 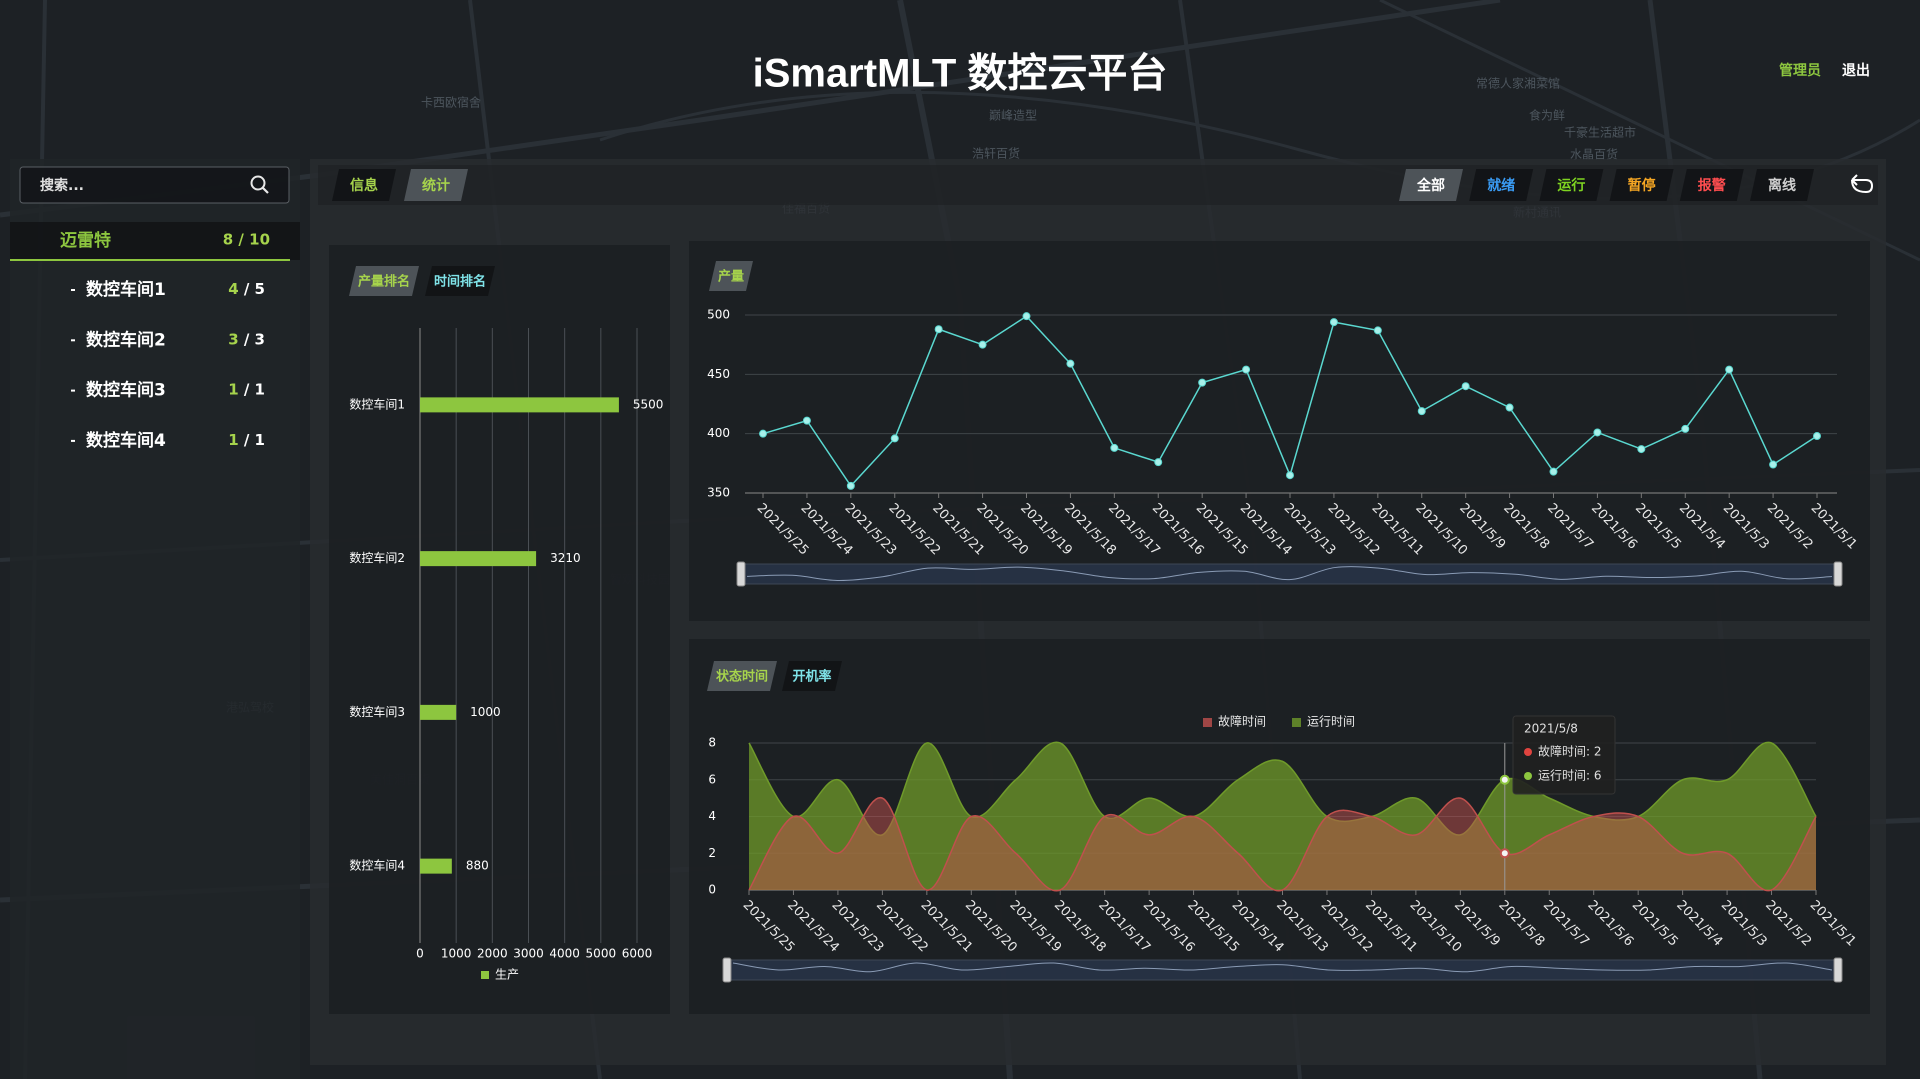 What do you see at coordinates (126, 440) in the screenshot?
I see `workshop-name: 数控车间4` at bounding box center [126, 440].